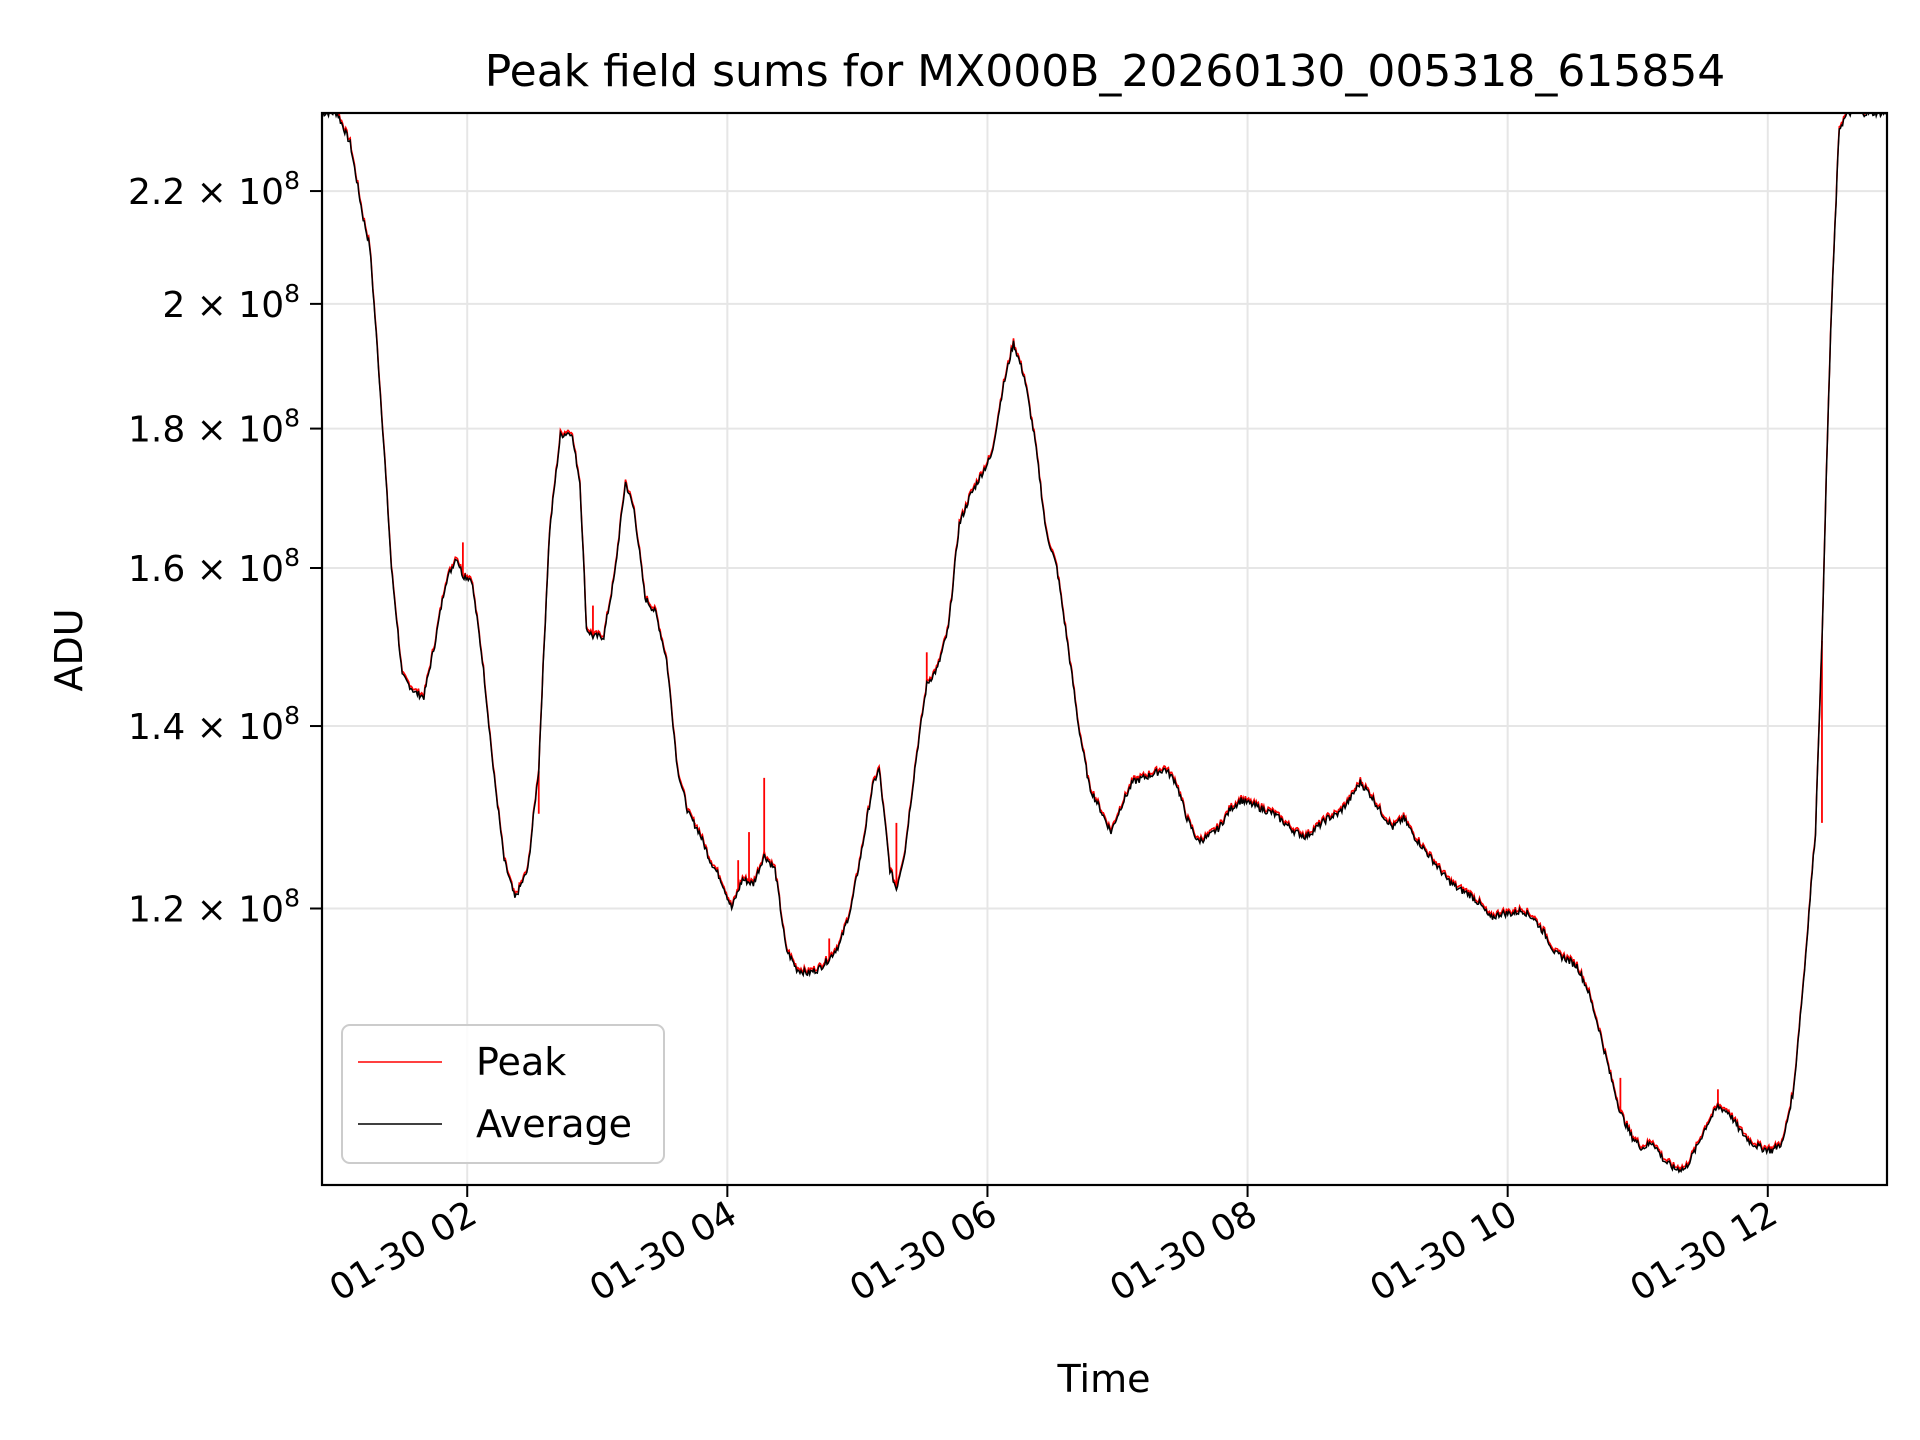  I want to click on legend: Peak Average, so click(503, 1094).